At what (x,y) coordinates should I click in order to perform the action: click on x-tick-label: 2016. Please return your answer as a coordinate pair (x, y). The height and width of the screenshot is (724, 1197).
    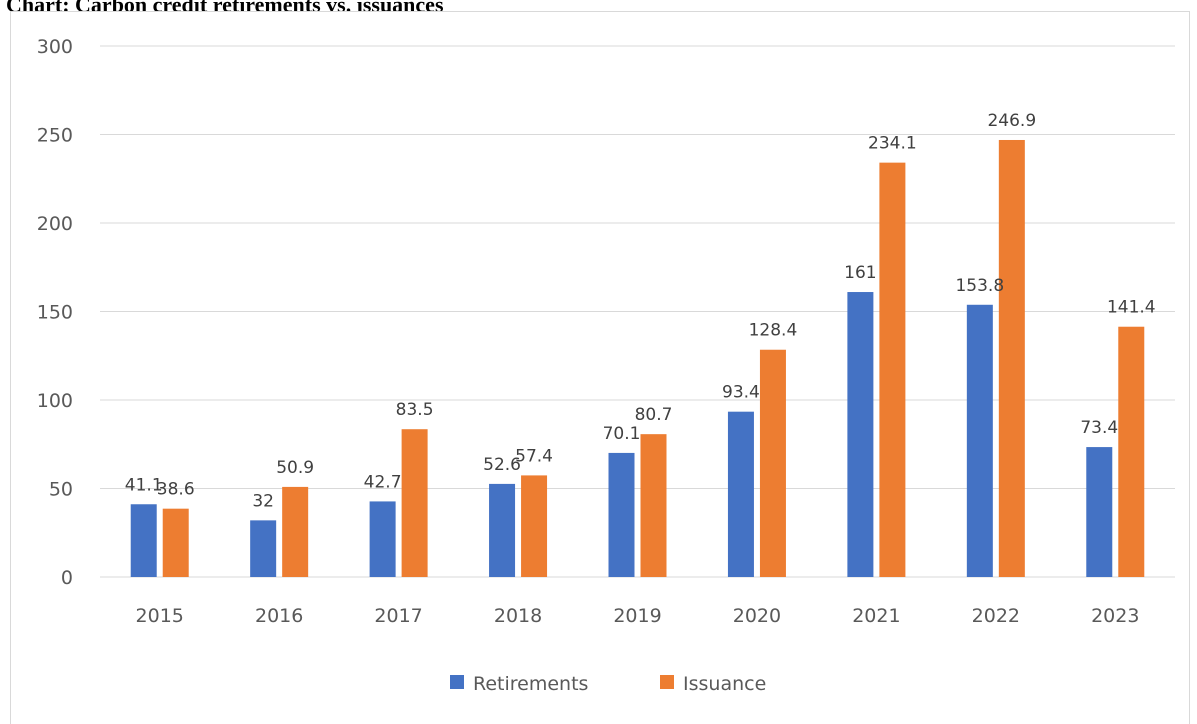
    Looking at the image, I should click on (279, 616).